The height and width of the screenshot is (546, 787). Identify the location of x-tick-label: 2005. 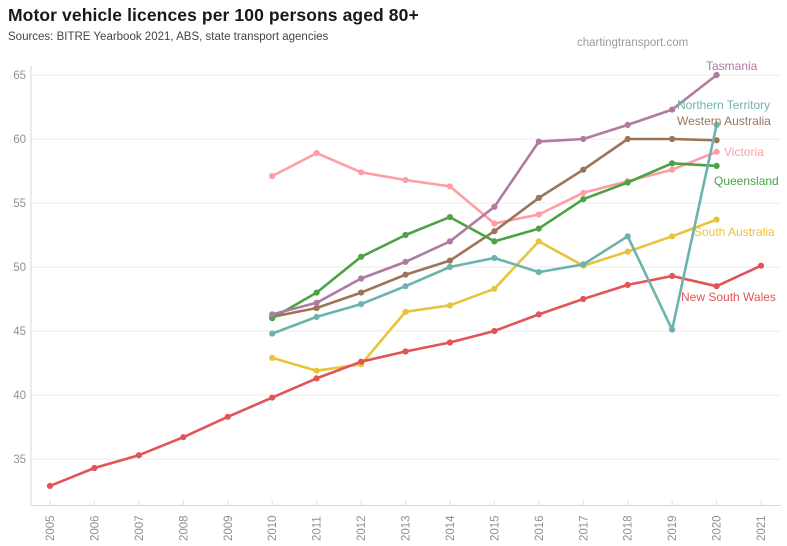
(51, 528).